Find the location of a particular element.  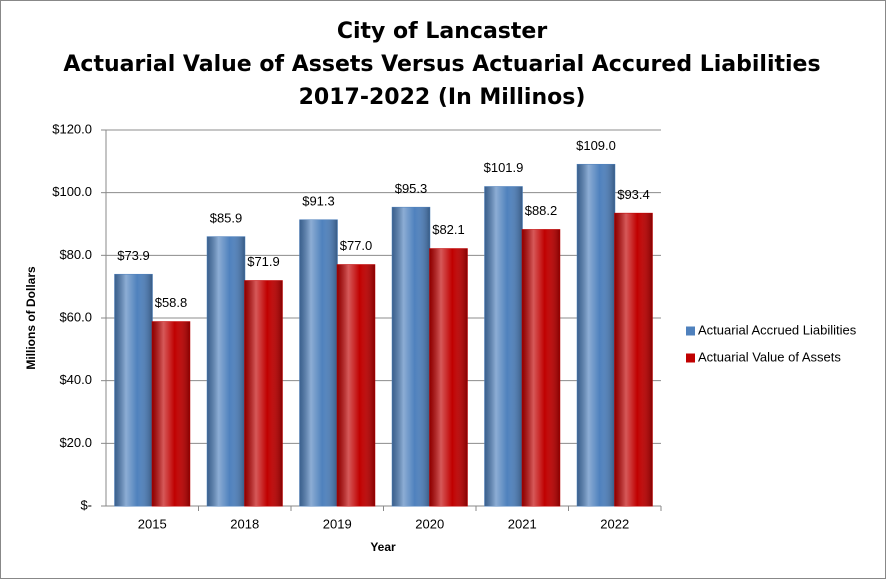

chart-title: City of Lancaster is located at coordinates (442, 31).